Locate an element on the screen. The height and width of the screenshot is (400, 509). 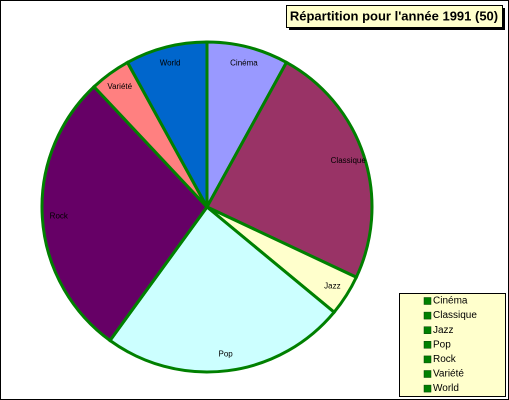
title-box is located at coordinates (394, 16).